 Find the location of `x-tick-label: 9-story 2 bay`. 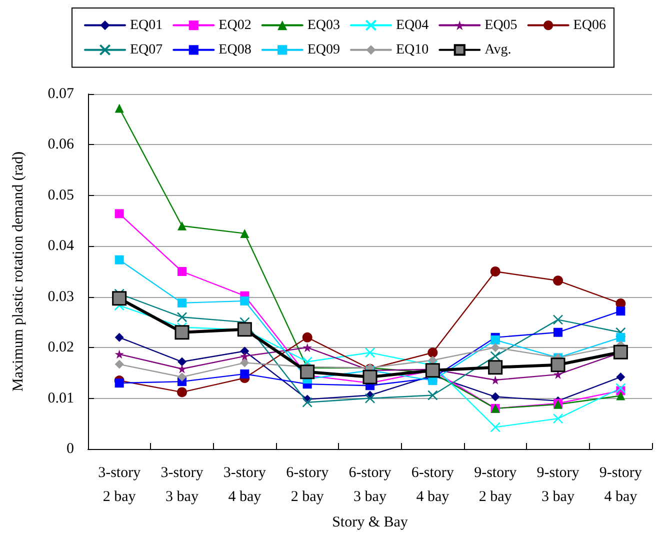

x-tick-label: 9-story 2 bay is located at coordinates (496, 485).